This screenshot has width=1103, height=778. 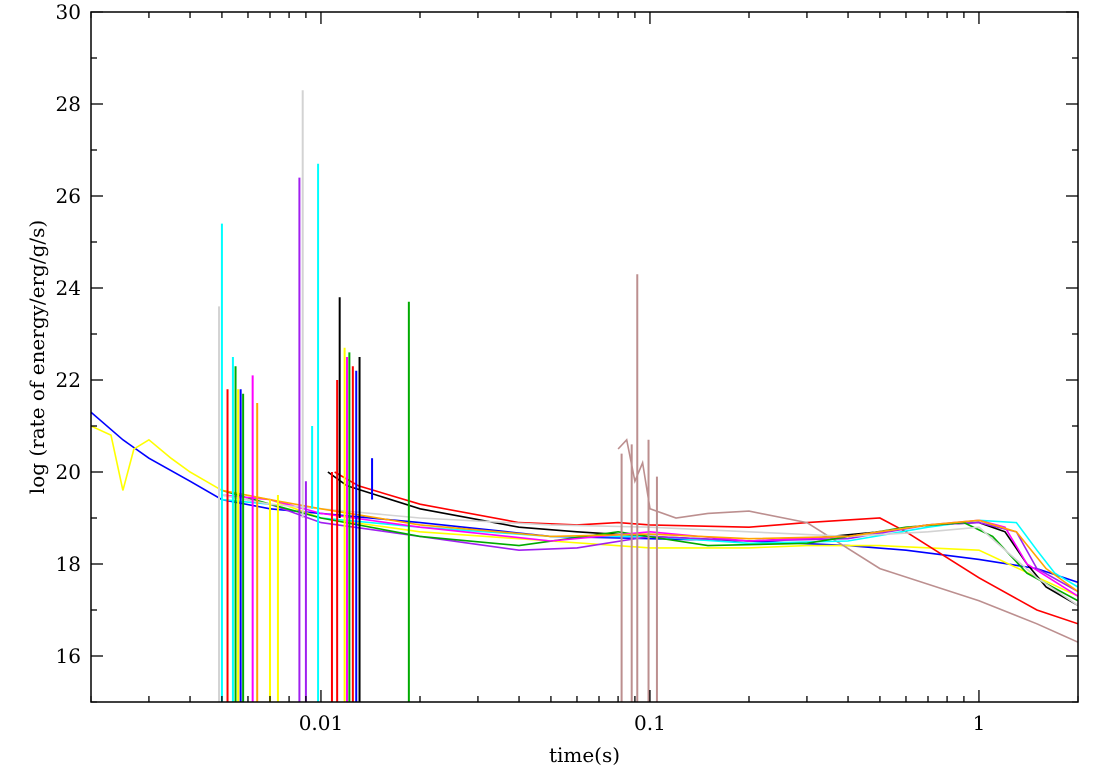 I want to click on x-tick-label-1: 0.1, so click(x=650, y=723).